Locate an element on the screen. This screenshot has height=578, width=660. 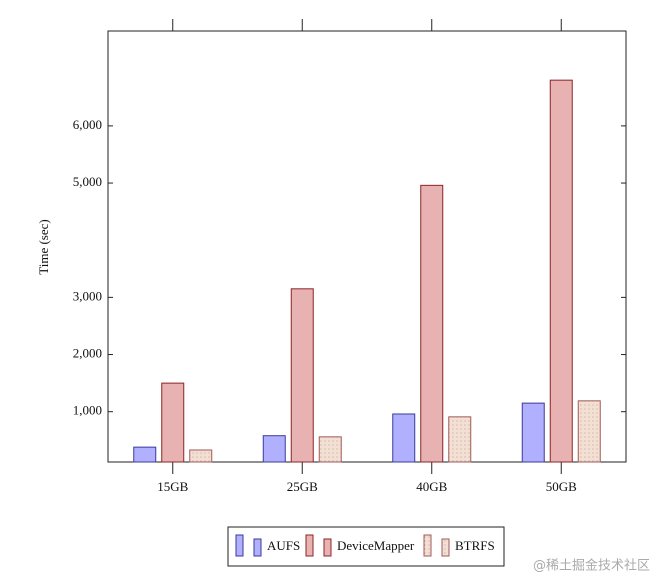
y-tick-label: 6,000 is located at coordinates (87, 124).